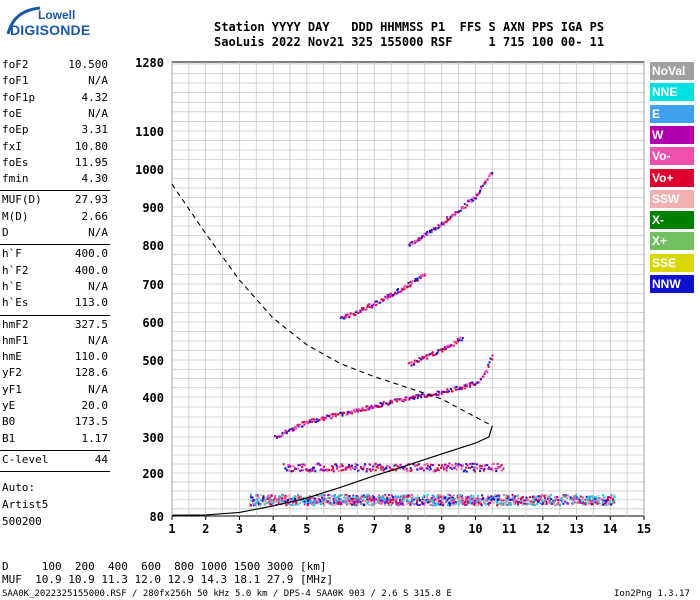  What do you see at coordinates (672, 199) in the screenshot?
I see `legend-item-ssw: SSW` at bounding box center [672, 199].